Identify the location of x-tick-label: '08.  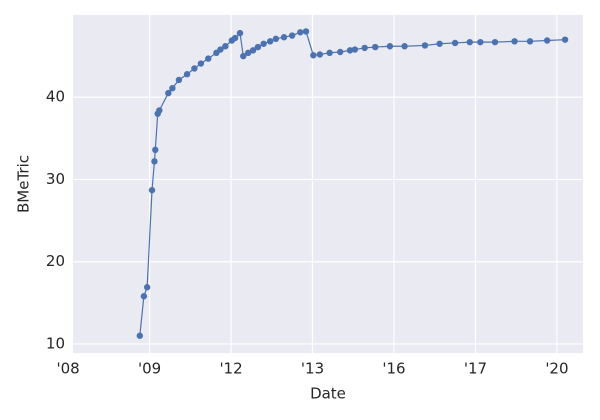
(68, 369).